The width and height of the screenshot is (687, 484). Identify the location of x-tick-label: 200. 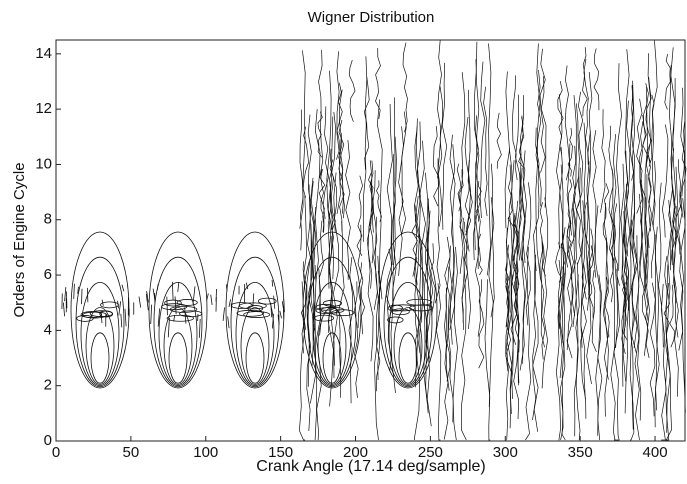
(355, 452).